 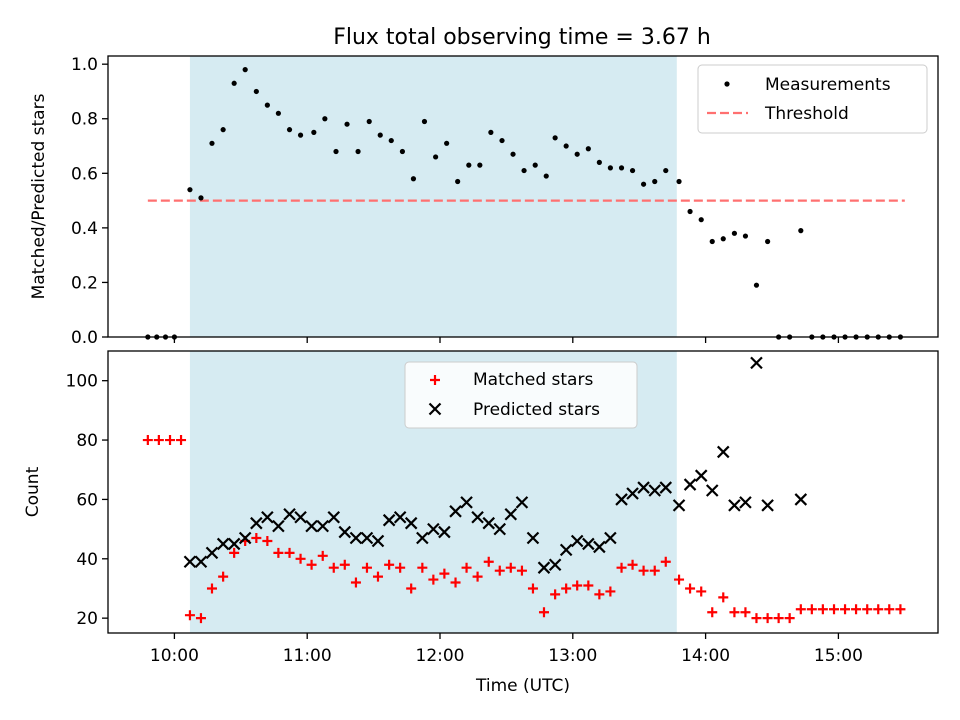 What do you see at coordinates (435, 380) in the screenshot?
I see `legend-matched-stars-marker` at bounding box center [435, 380].